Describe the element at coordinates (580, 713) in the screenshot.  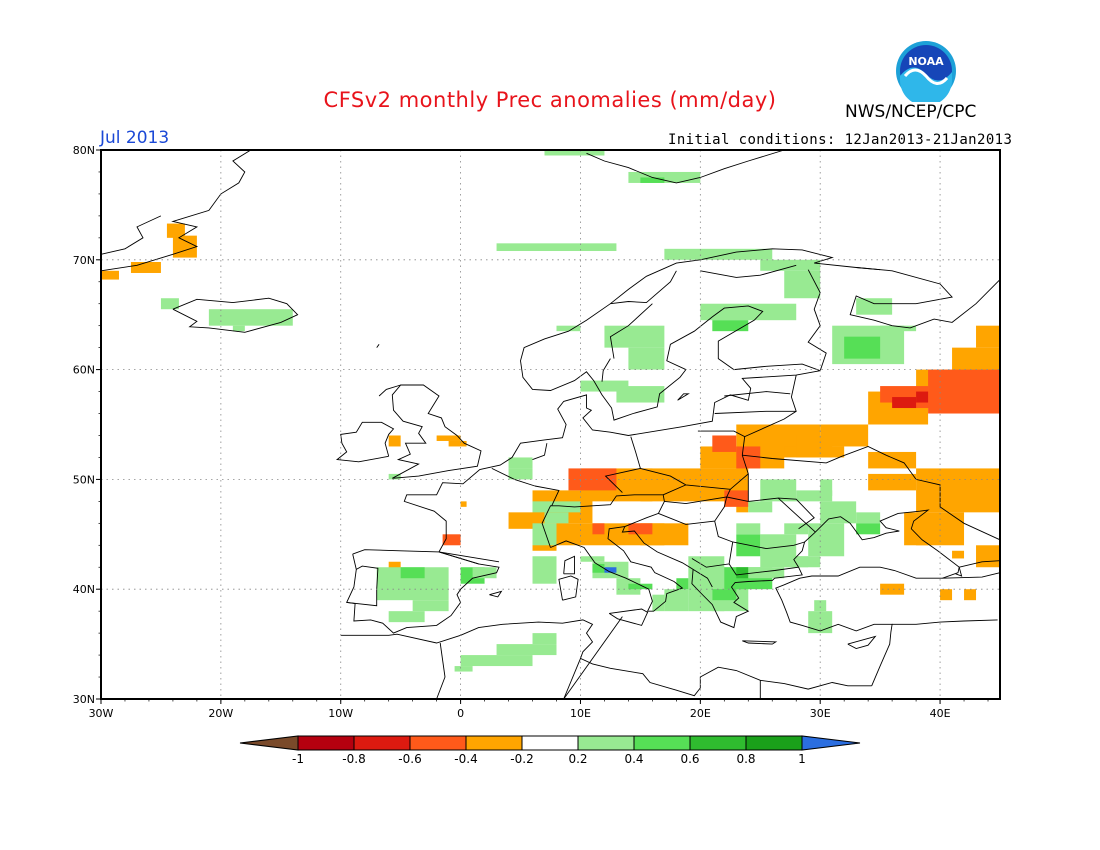
I see `lon-tick-label: 10E` at that location.